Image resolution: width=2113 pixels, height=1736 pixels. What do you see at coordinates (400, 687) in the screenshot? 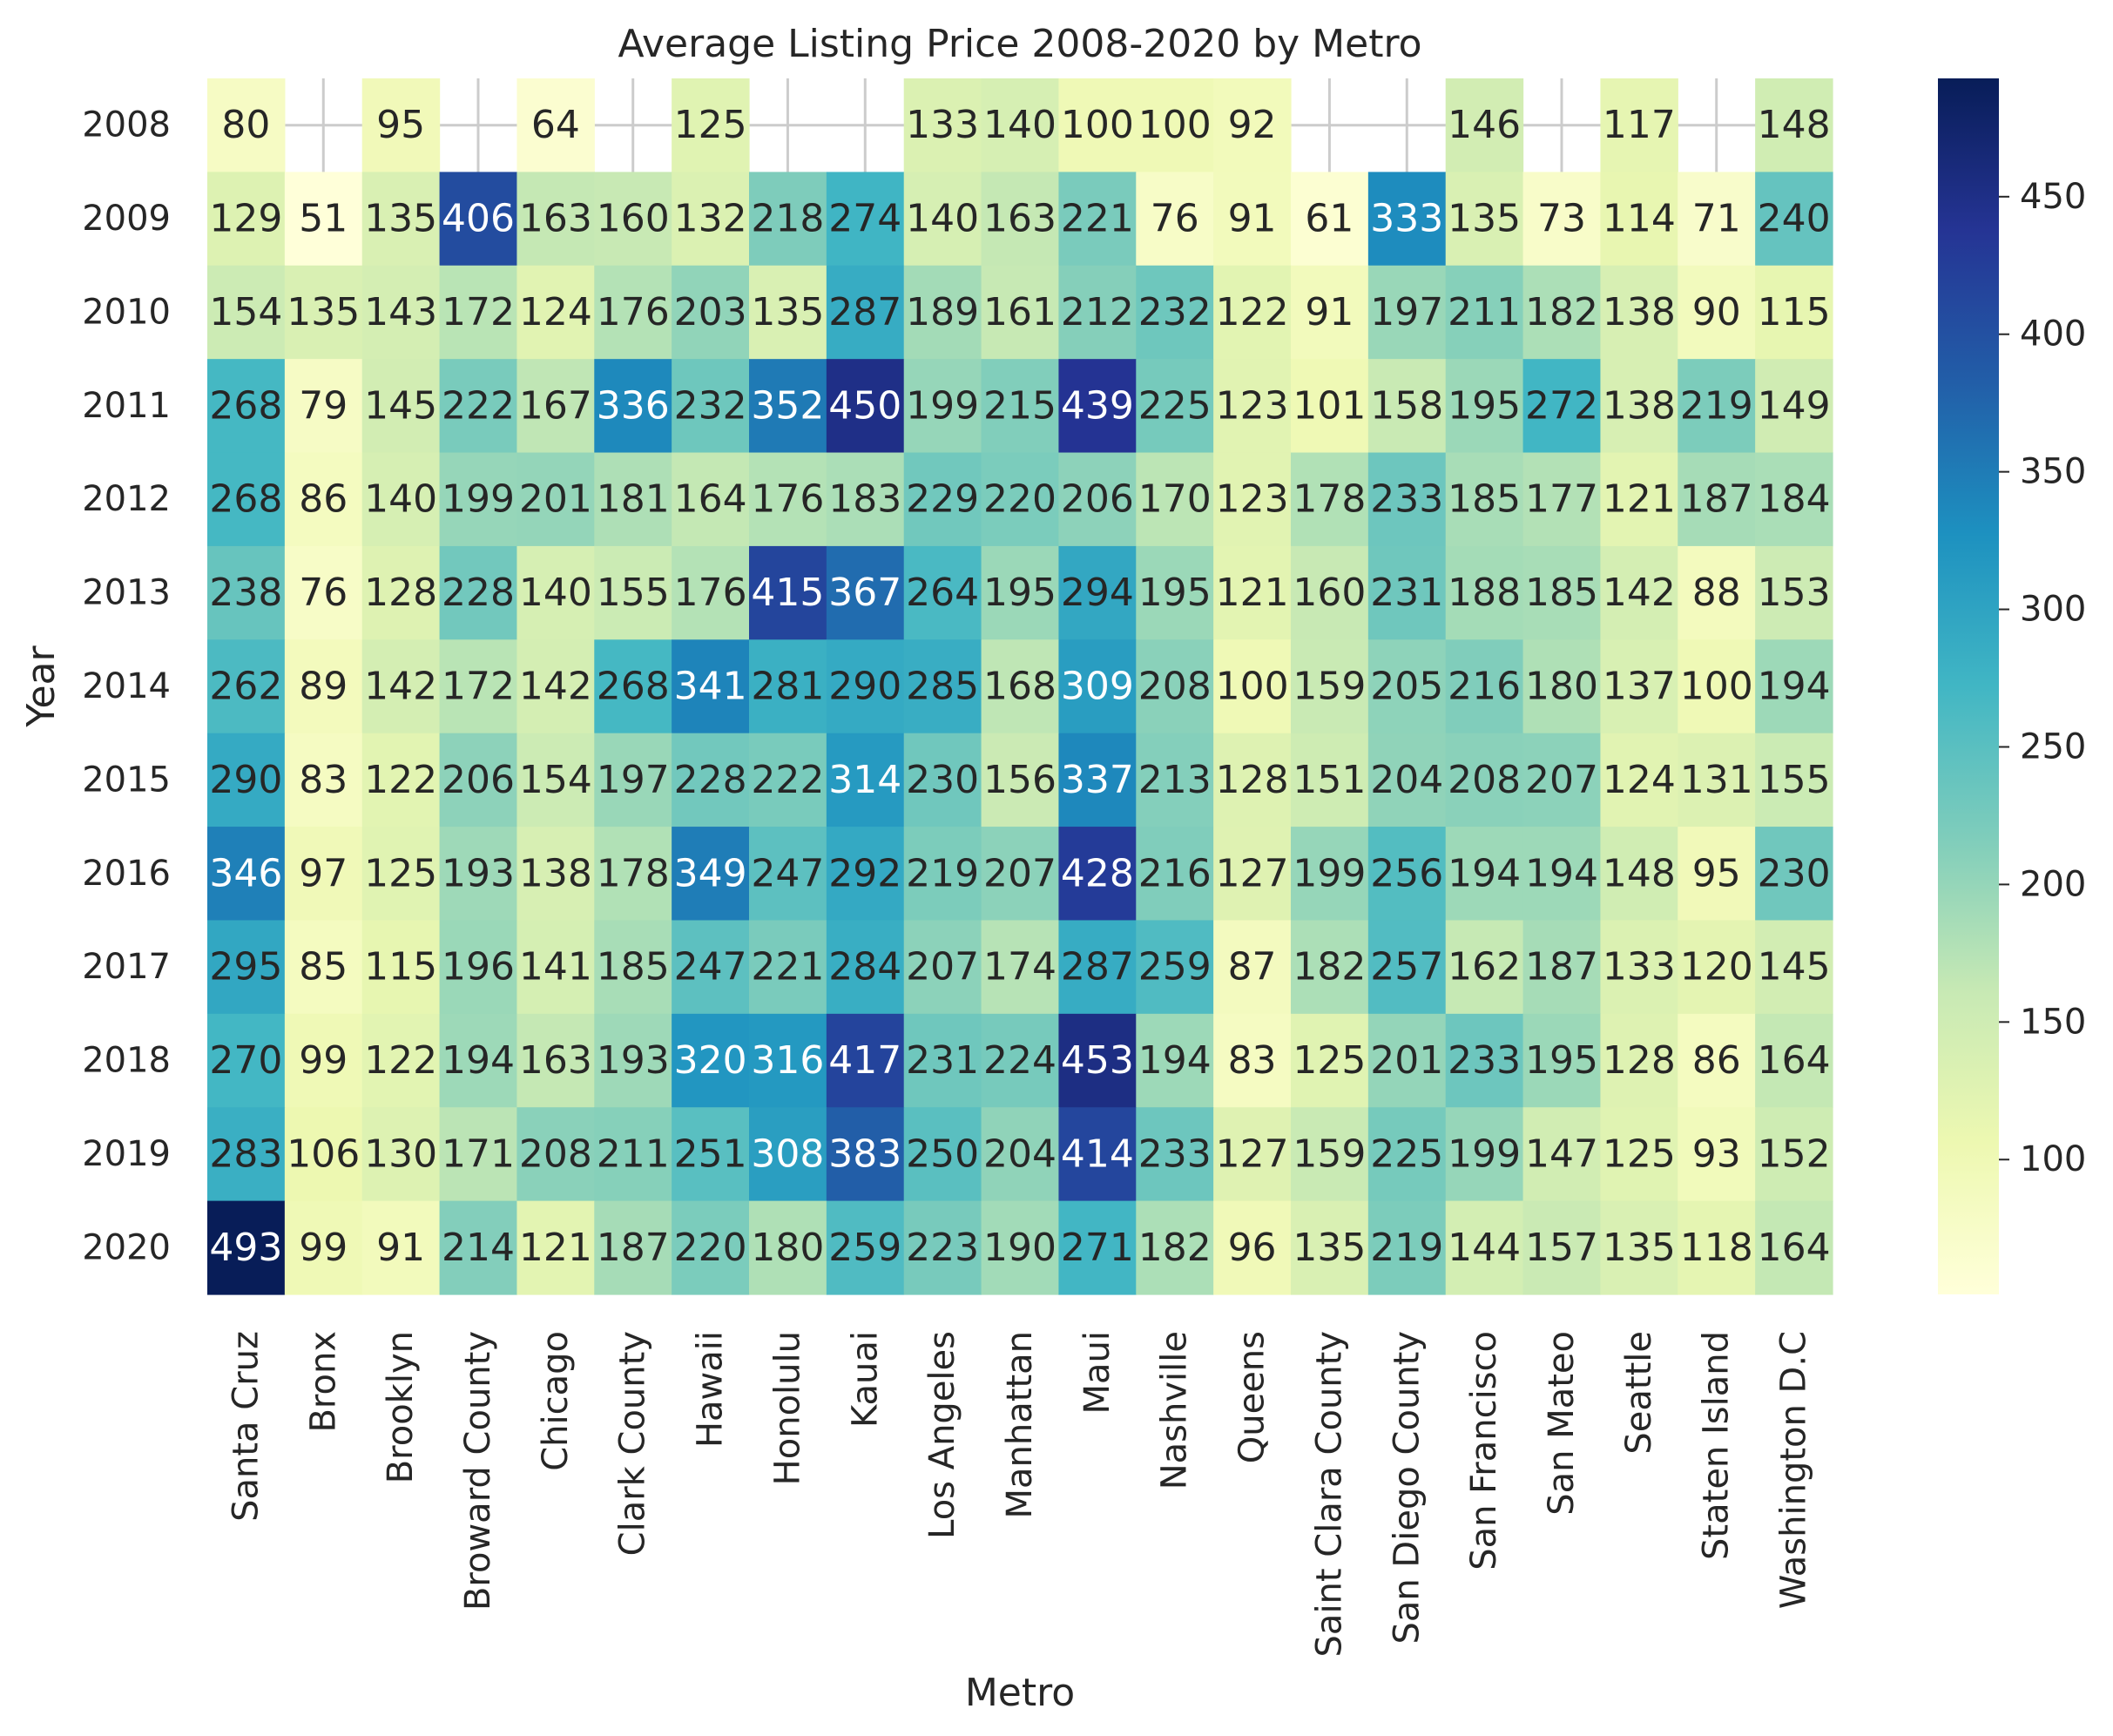
I see `cell-value-label: 142` at bounding box center [400, 687].